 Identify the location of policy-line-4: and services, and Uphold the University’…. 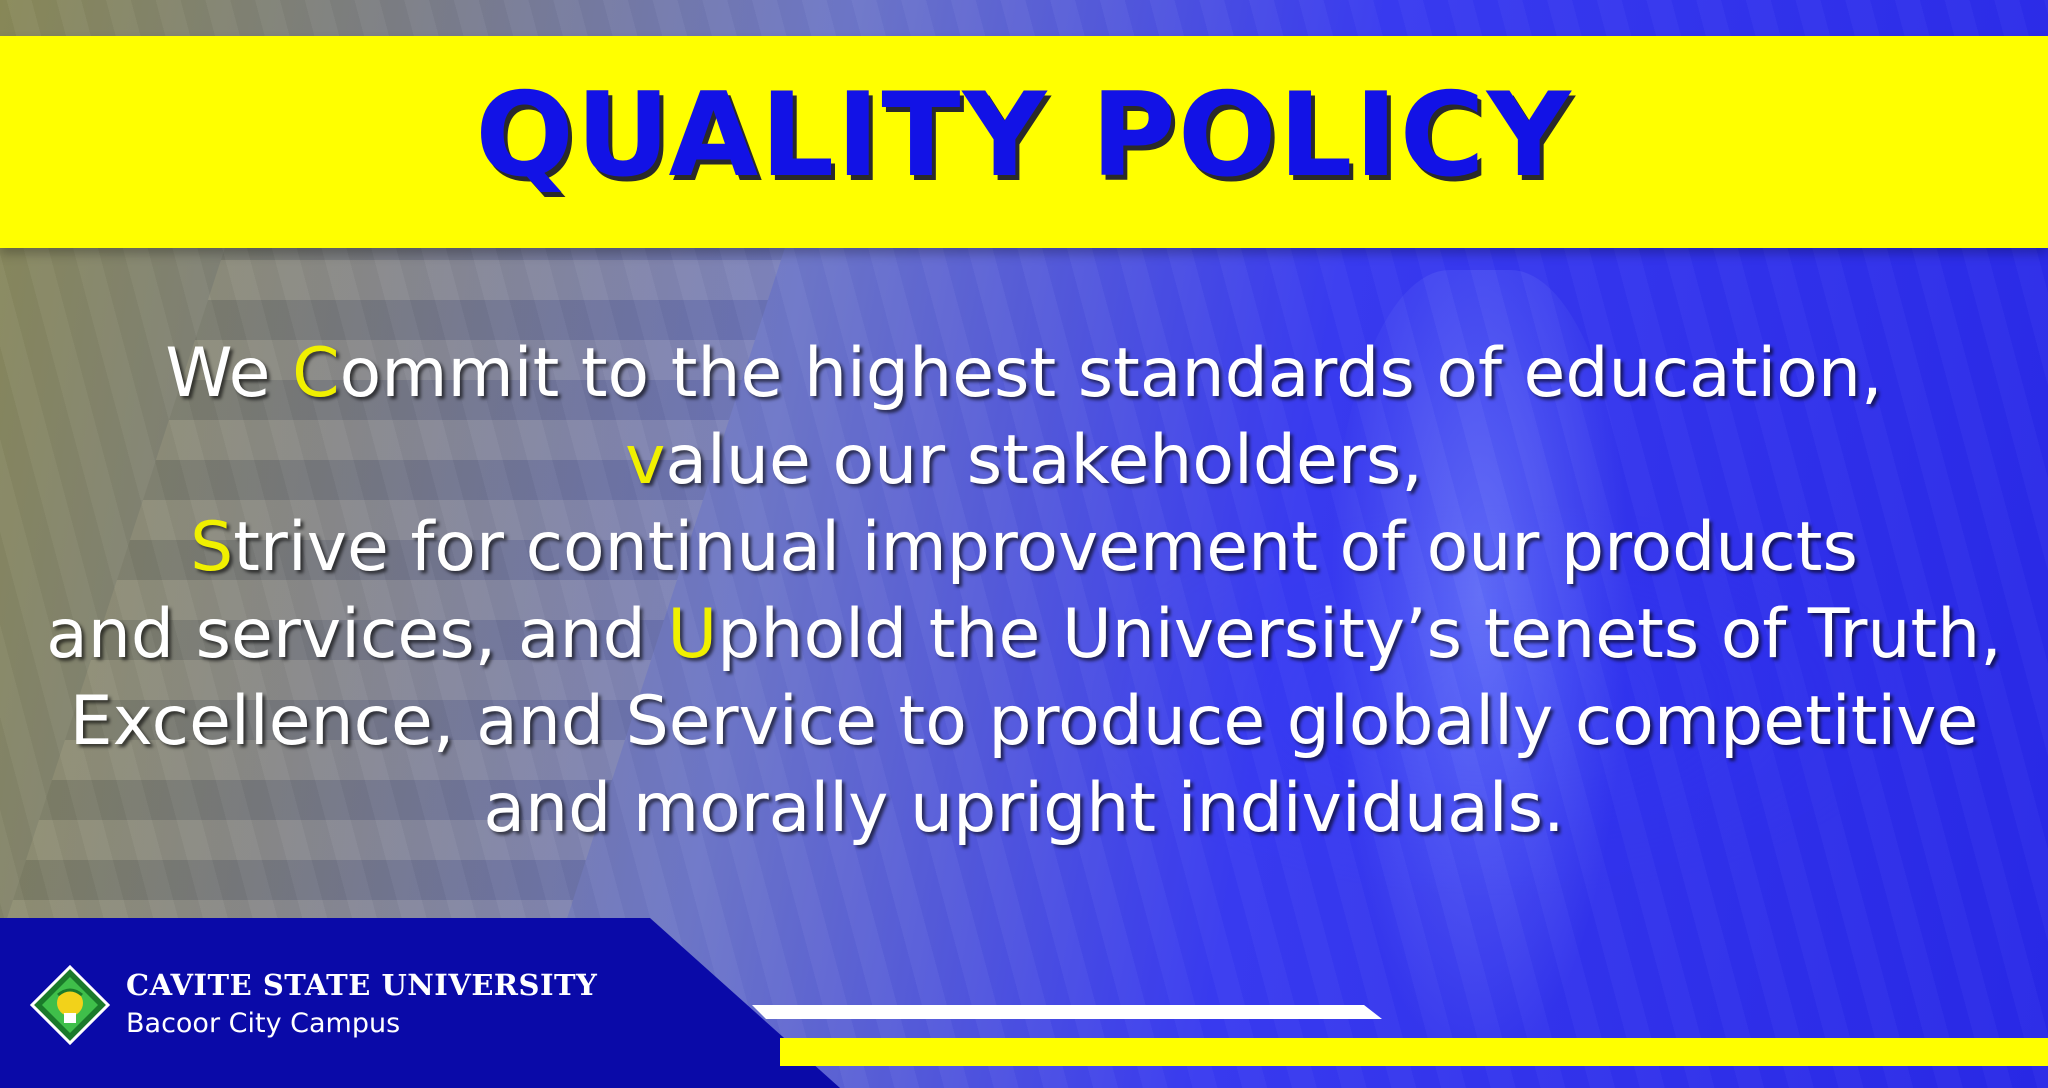
(1024, 634).